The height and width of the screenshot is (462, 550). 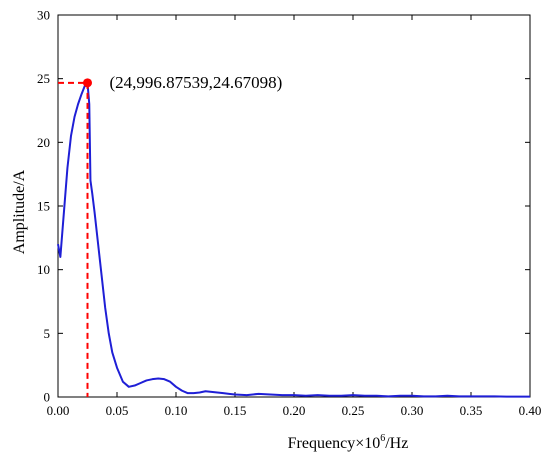 What do you see at coordinates (43, 206) in the screenshot?
I see `y-tick-label: 15` at bounding box center [43, 206].